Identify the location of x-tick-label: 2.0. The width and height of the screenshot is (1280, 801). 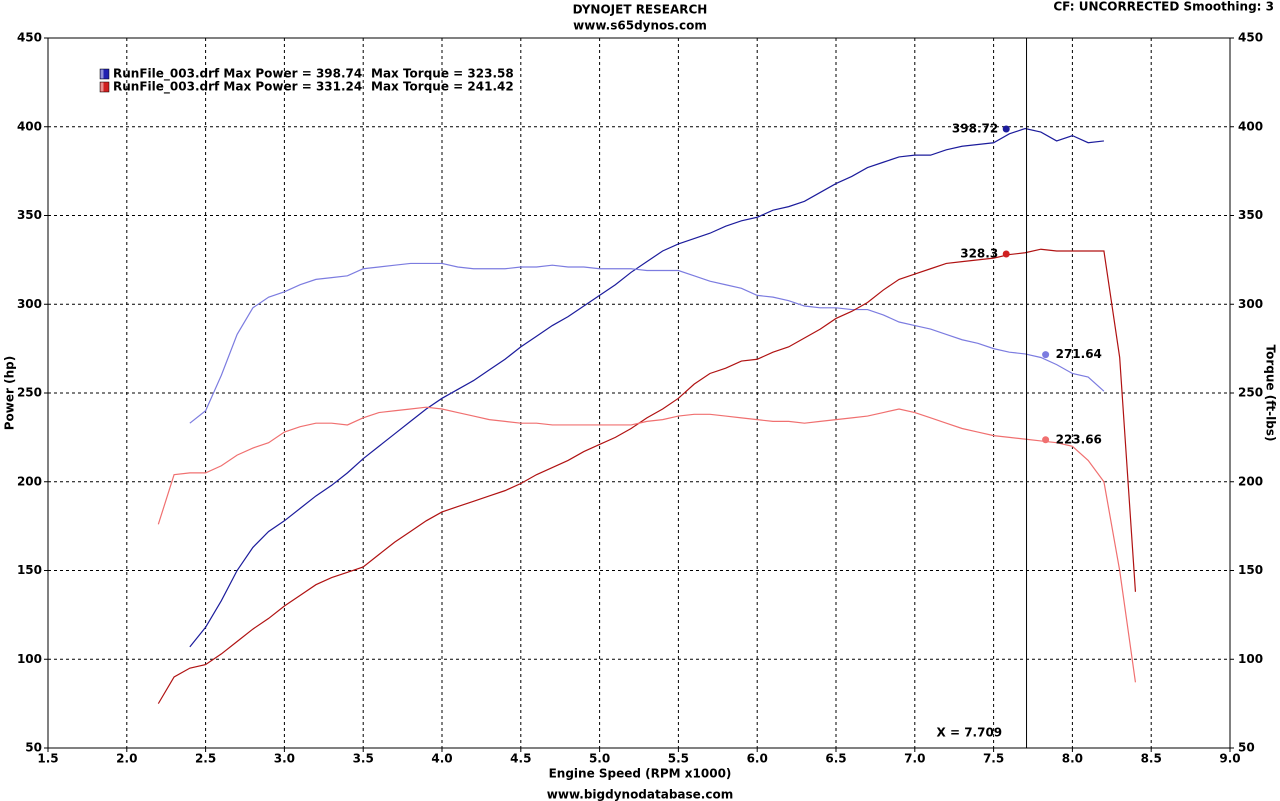
(126, 759).